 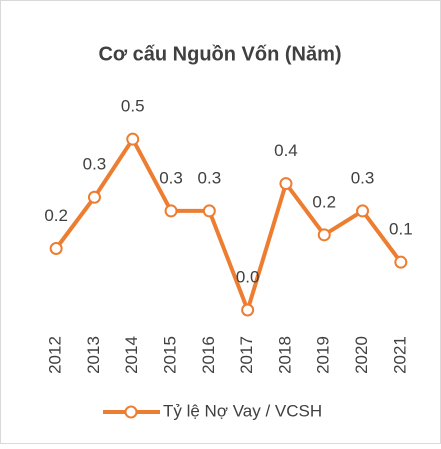 I want to click on x-tick-label: 2013, so click(x=93, y=355).